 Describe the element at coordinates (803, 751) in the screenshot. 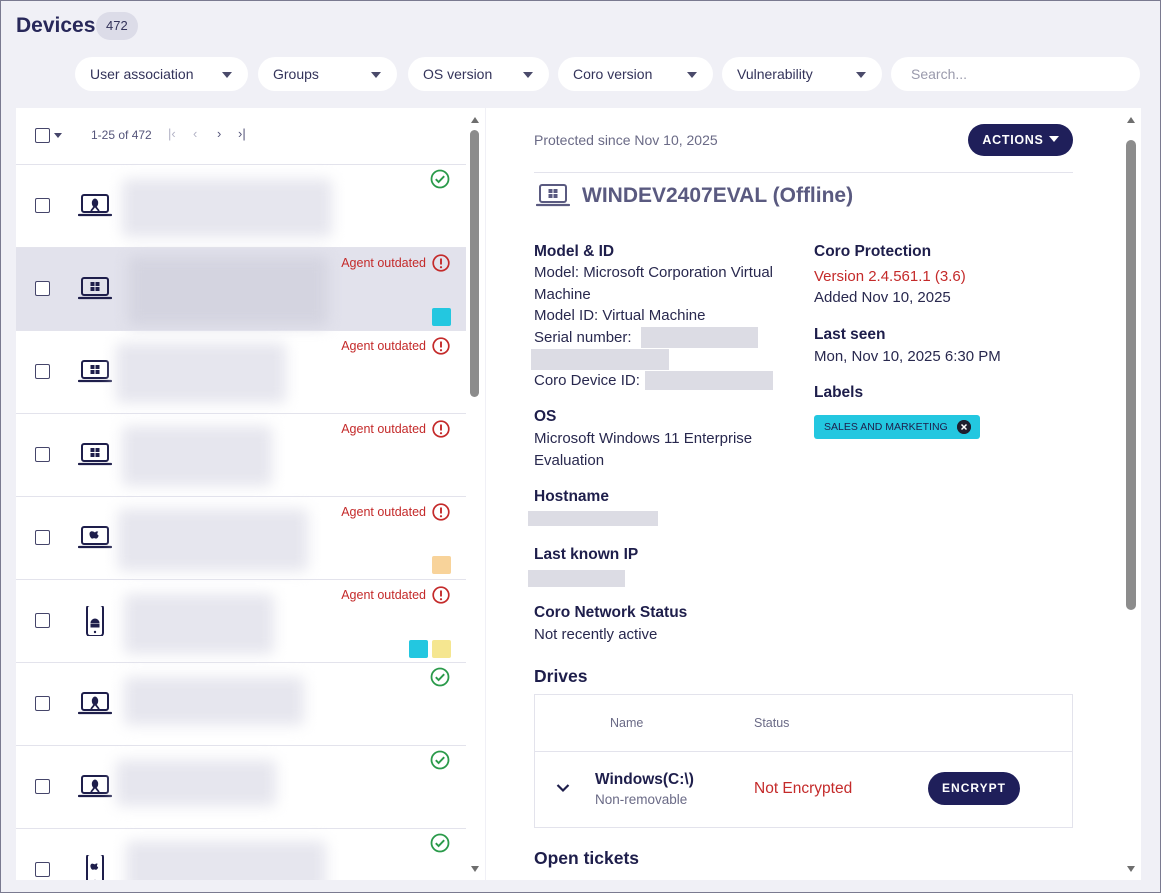

I see `divider` at that location.